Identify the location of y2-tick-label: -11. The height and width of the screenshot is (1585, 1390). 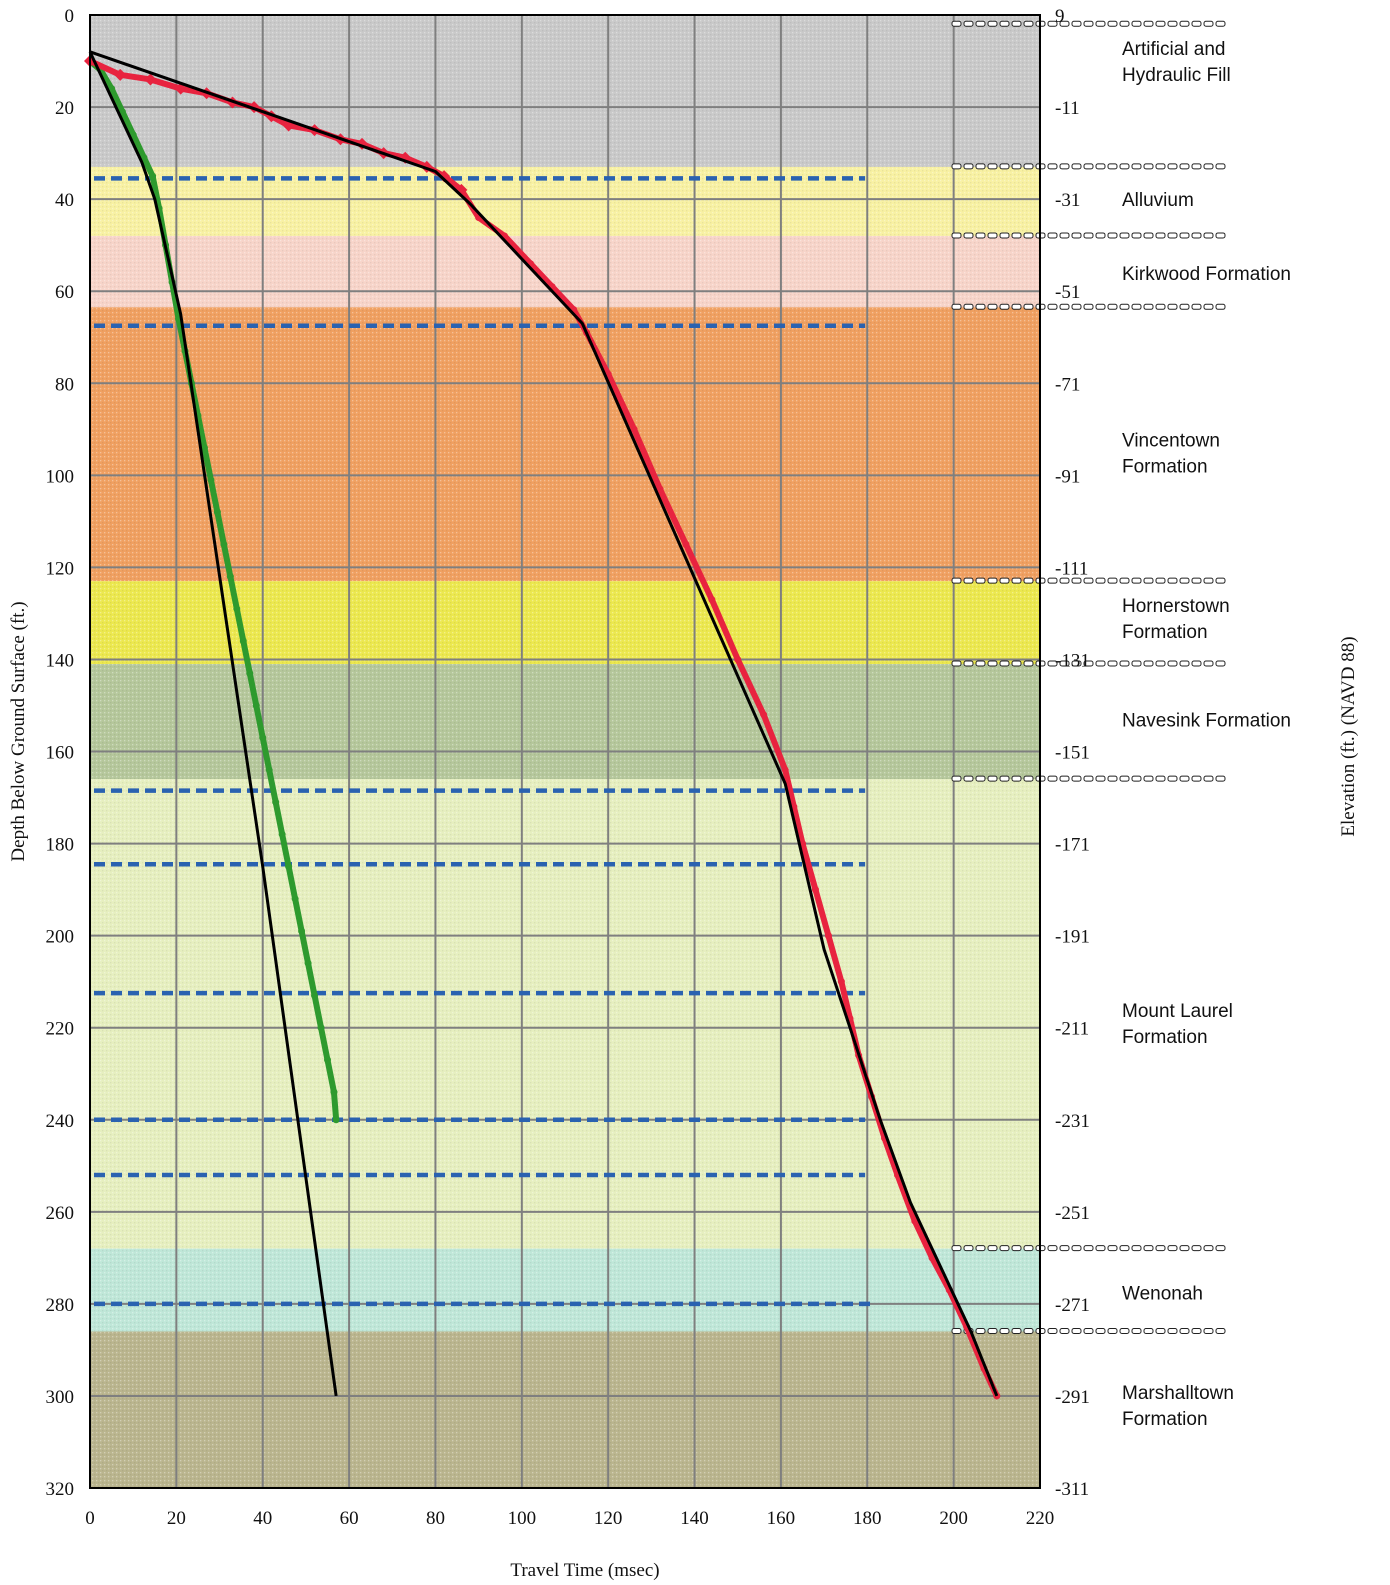
(1067, 108).